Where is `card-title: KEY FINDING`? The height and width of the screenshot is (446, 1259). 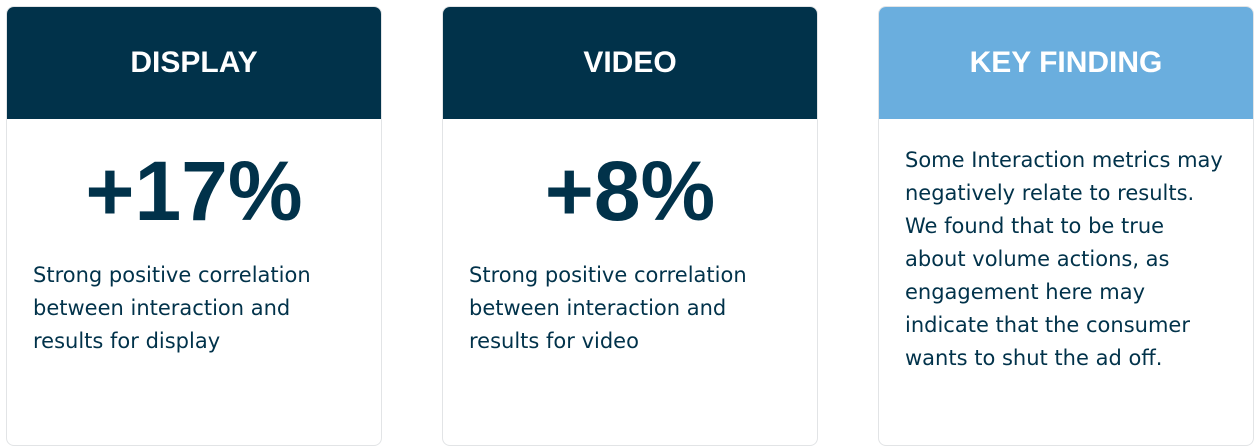
card-title: KEY FINDING is located at coordinates (1066, 63).